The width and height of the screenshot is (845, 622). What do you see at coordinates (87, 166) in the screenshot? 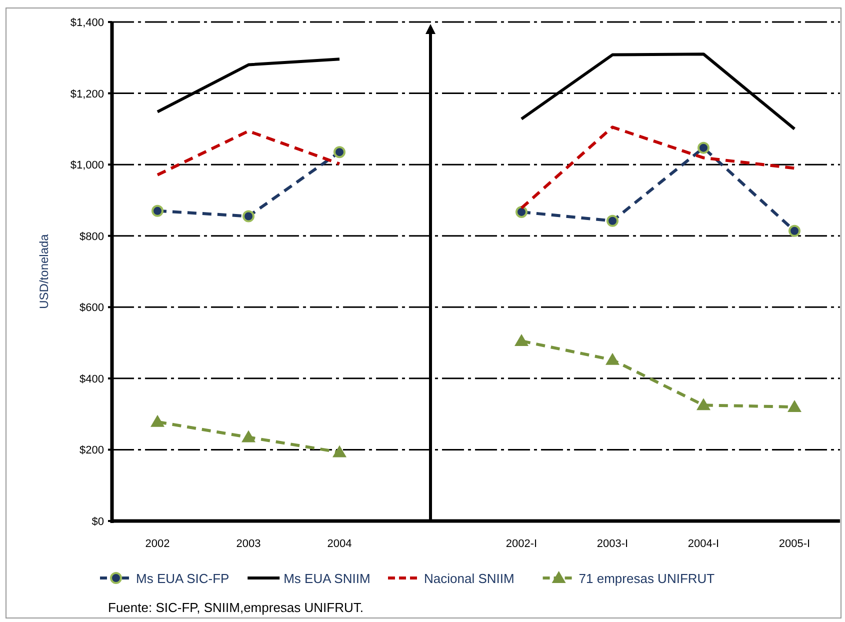
I see `y-tick-label: $1,000` at bounding box center [87, 166].